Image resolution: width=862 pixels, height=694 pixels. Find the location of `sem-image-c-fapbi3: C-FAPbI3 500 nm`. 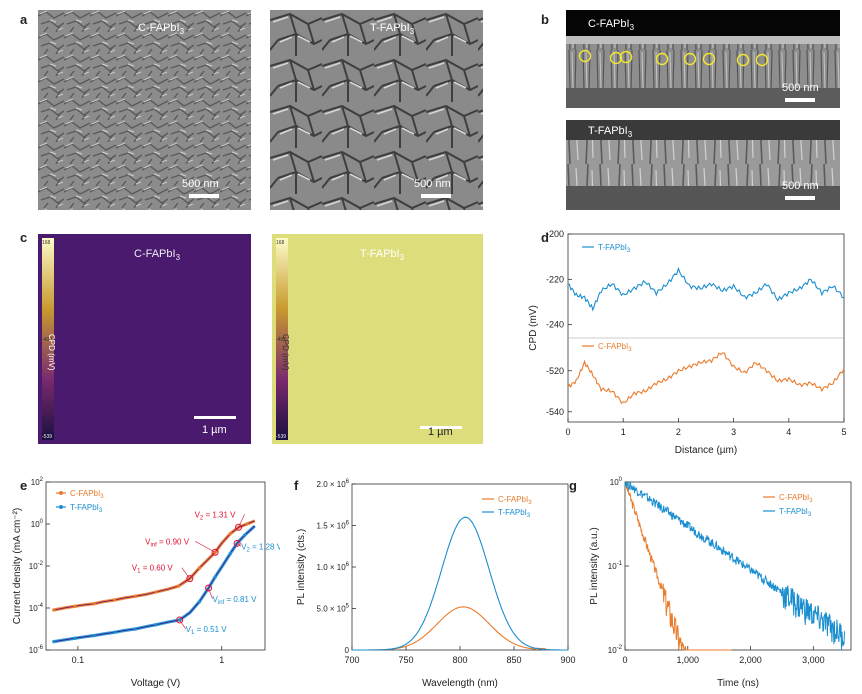

sem-image-c-fapbi3: C-FAPbI3 500 nm is located at coordinates (144, 110).